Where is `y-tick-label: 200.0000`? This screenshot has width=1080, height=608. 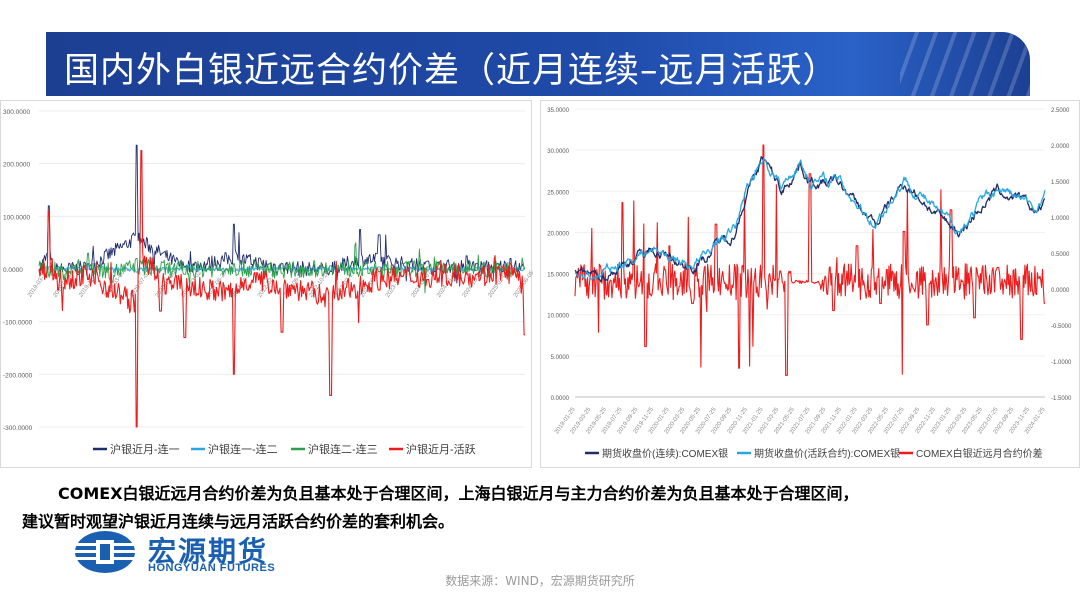
y-tick-label: 200.0000 is located at coordinates (16, 165).